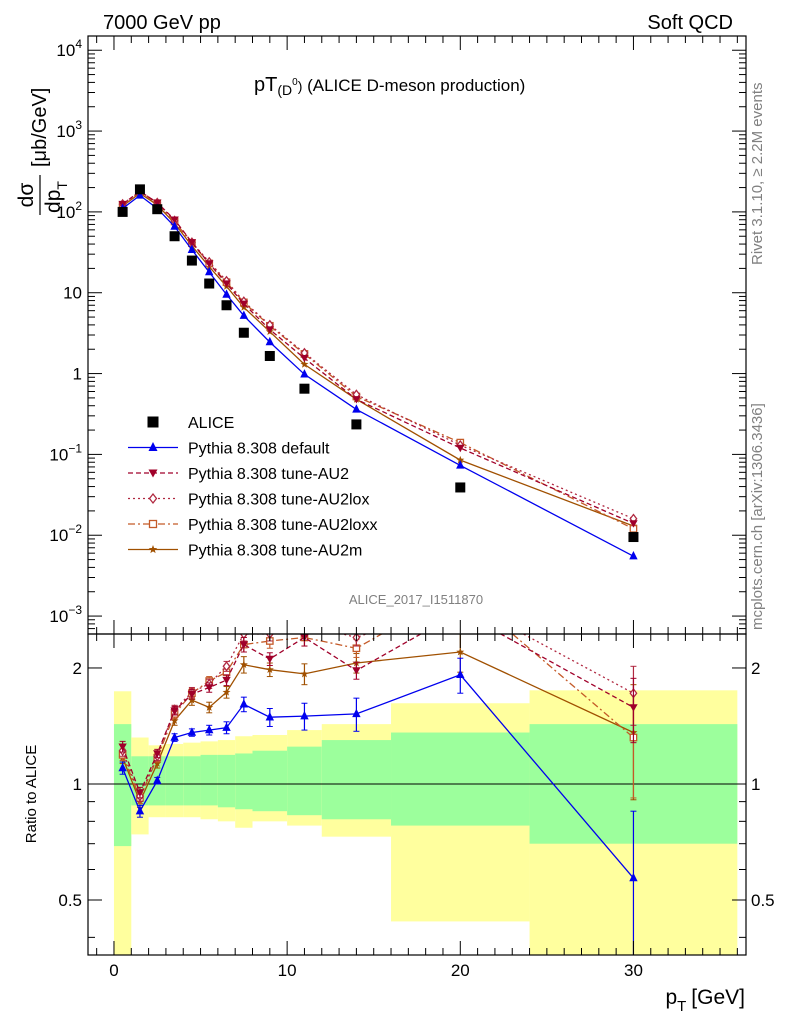 Image resolution: width=786 pixels, height=1024 pixels. What do you see at coordinates (153, 498) in the screenshot?
I see `legend-marker-au2lox` at bounding box center [153, 498].